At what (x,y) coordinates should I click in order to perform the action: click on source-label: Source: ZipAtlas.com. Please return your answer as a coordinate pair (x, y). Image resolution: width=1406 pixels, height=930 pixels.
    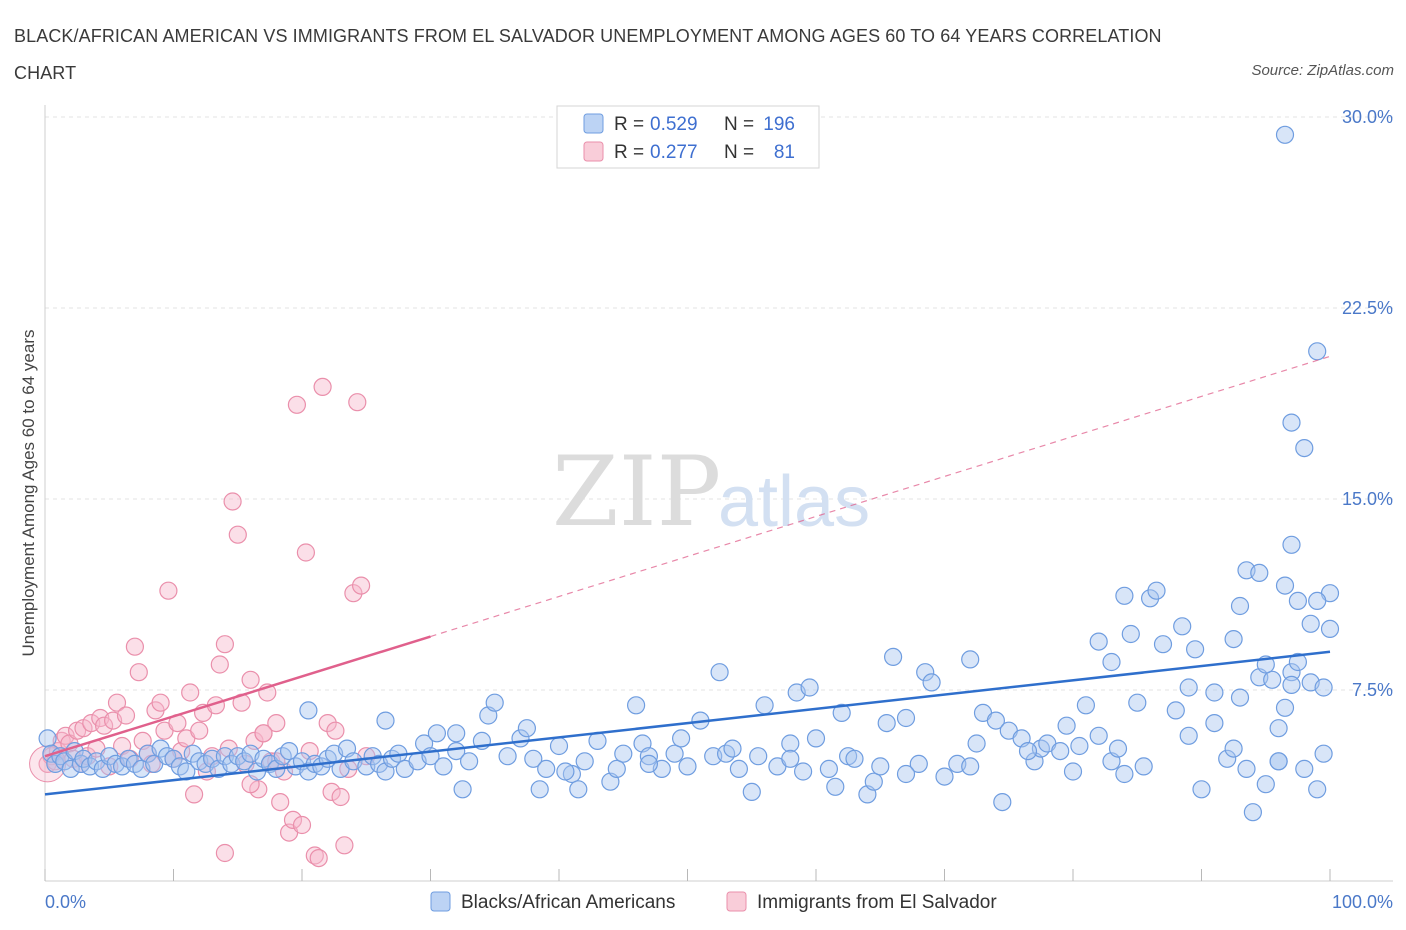
    Looking at the image, I should click on (1322, 70).